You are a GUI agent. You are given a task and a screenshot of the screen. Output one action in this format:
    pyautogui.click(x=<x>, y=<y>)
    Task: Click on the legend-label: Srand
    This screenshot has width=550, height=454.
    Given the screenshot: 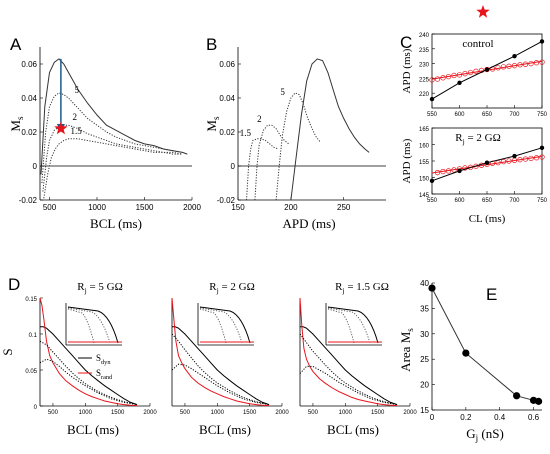 What is the action you would take?
    pyautogui.click(x=104, y=374)
    